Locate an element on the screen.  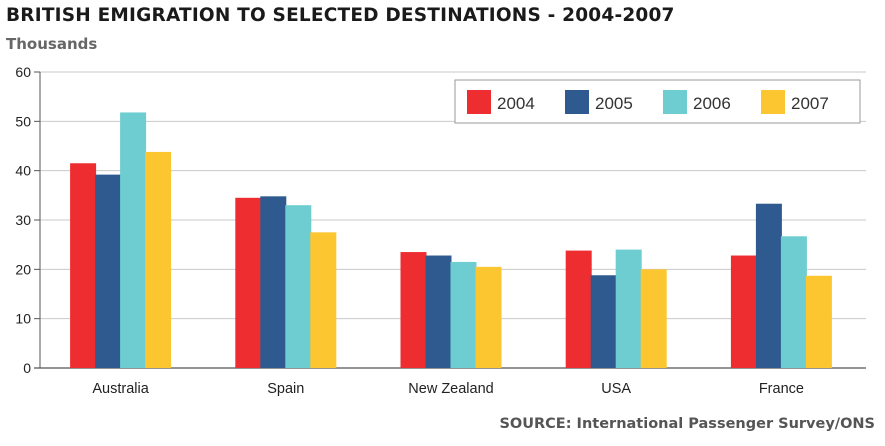
bar-2006-spain is located at coordinates (298, 286).